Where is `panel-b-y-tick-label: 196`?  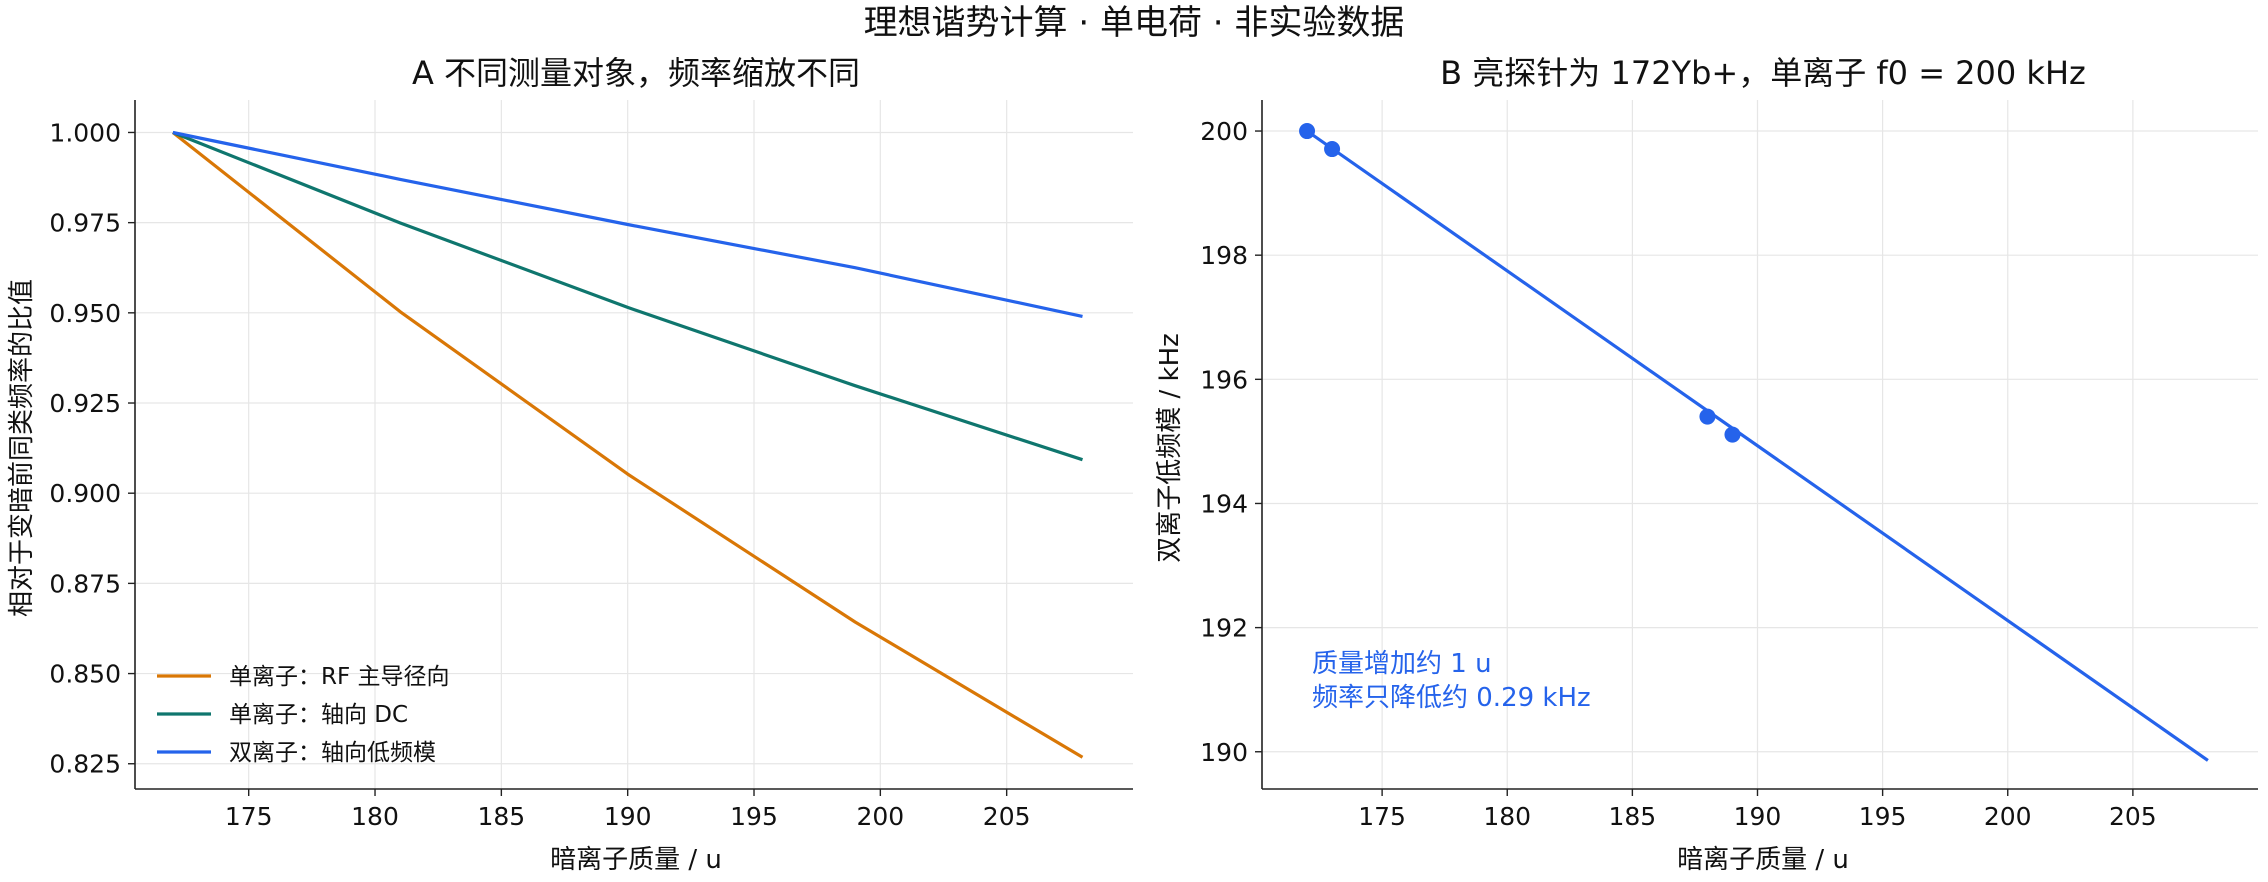 panel-b-y-tick-label: 196 is located at coordinates (1224, 379).